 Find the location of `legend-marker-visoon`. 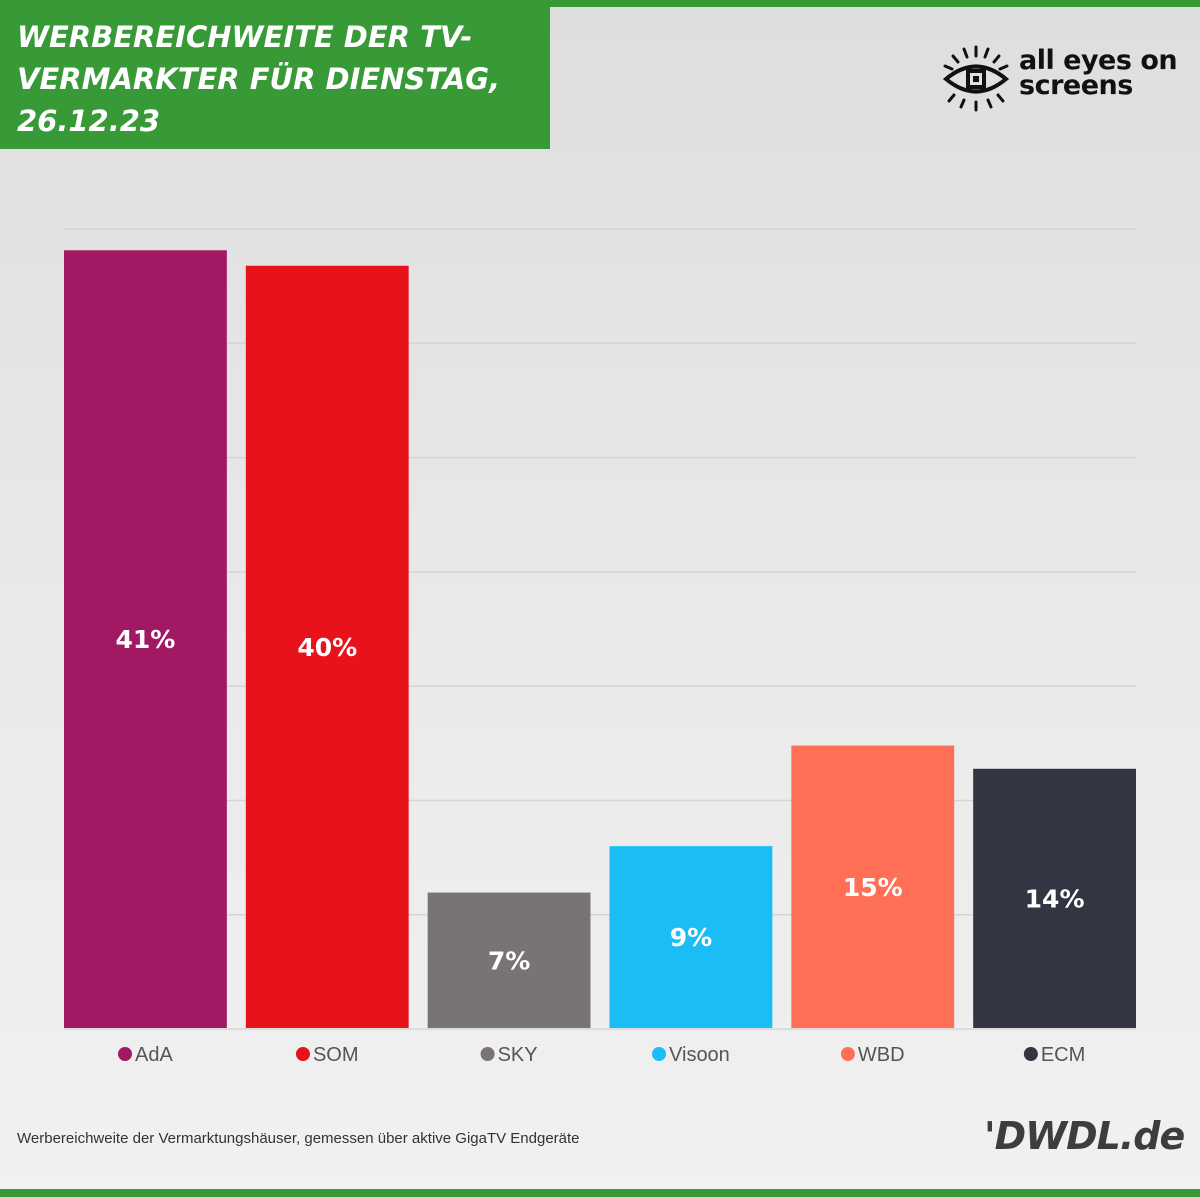

legend-marker-visoon is located at coordinates (659, 1054).